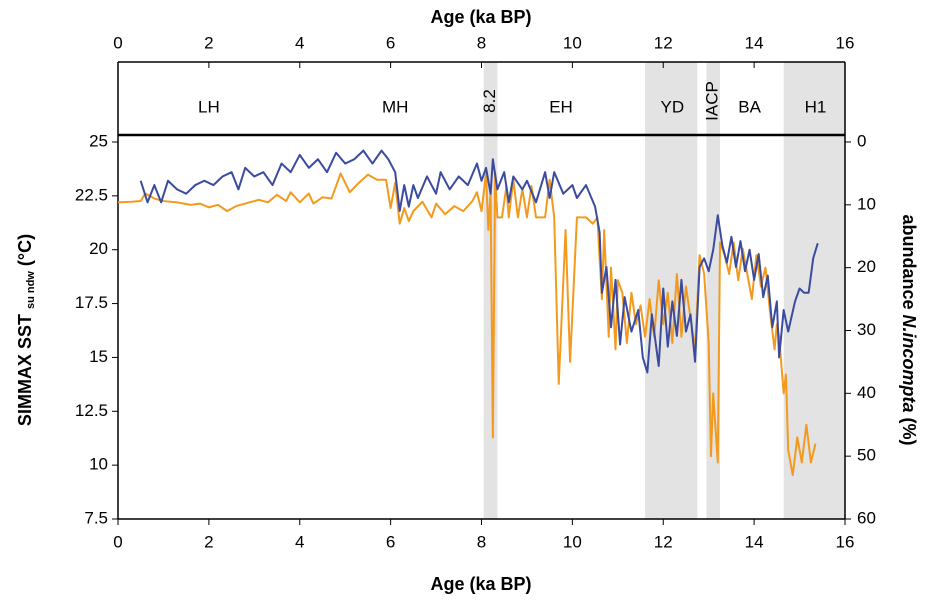  I want to click on y2-title-unit: (%), so click(909, 432).